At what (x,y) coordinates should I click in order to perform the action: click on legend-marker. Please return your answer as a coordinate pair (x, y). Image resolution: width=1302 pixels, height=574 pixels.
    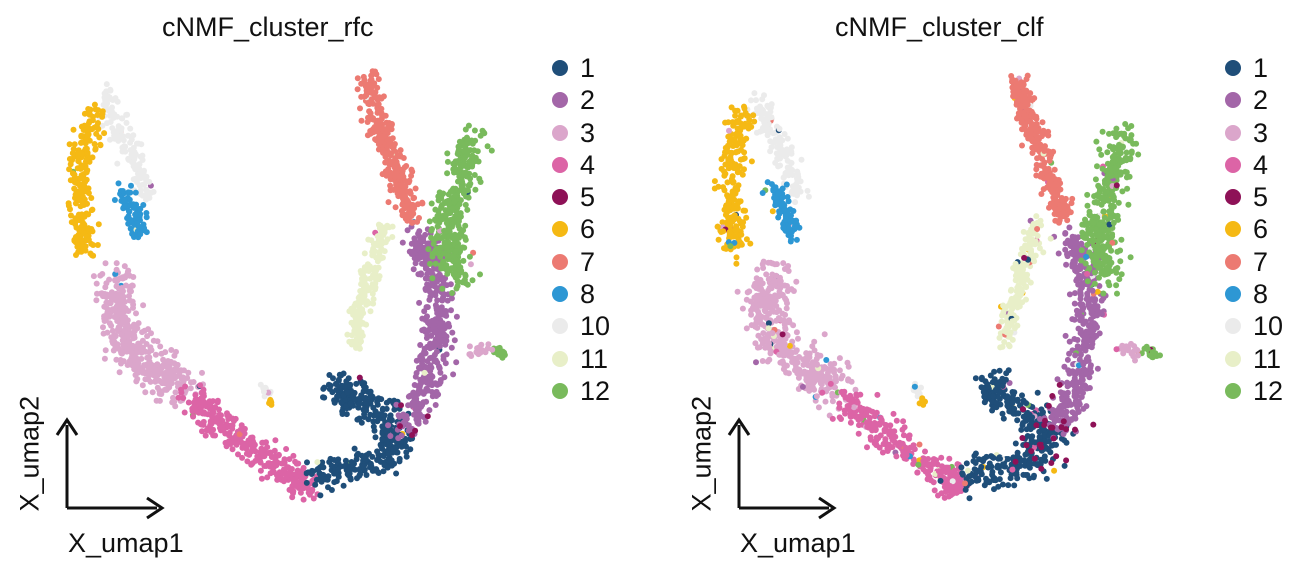
    Looking at the image, I should click on (560, 132).